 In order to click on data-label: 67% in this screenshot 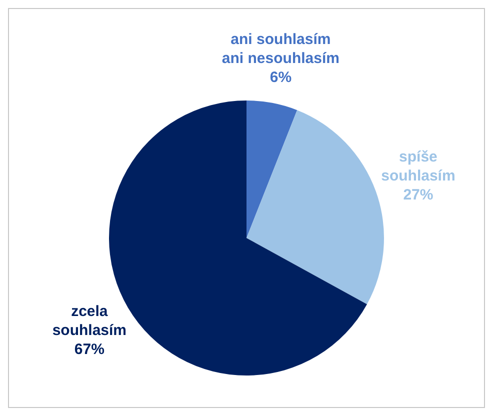, I will do `click(89, 349)`.